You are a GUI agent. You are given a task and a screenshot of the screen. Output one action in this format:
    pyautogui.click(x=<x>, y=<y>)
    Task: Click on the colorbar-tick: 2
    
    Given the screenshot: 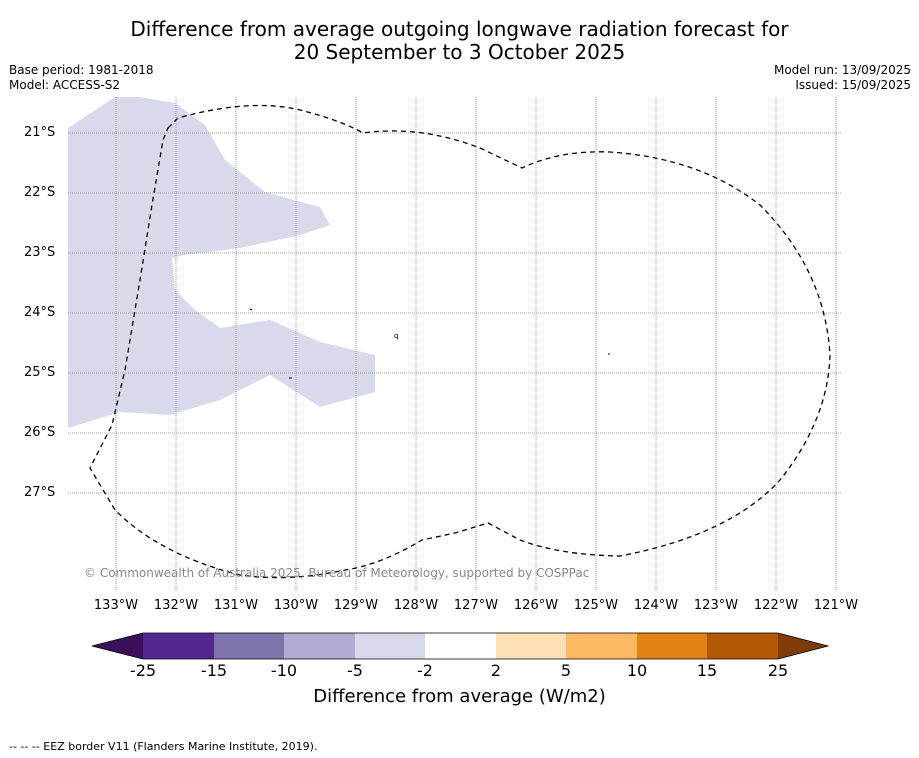 What is the action you would take?
    pyautogui.click(x=496, y=670)
    